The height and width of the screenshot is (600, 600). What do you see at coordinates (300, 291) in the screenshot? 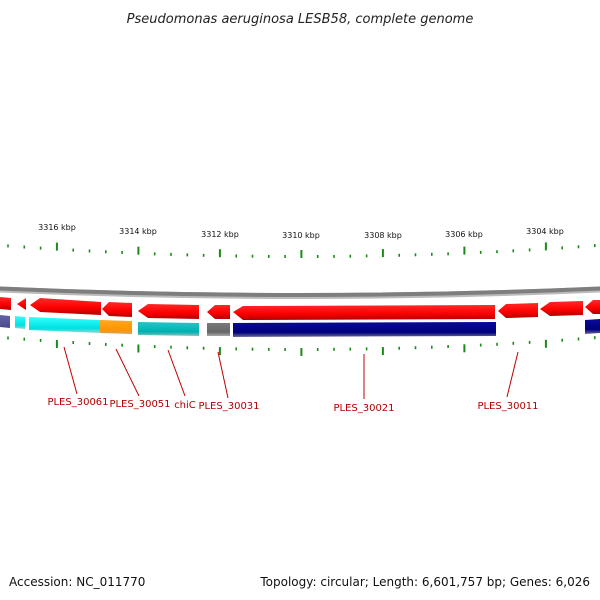
I see `backbone-arc` at bounding box center [300, 291].